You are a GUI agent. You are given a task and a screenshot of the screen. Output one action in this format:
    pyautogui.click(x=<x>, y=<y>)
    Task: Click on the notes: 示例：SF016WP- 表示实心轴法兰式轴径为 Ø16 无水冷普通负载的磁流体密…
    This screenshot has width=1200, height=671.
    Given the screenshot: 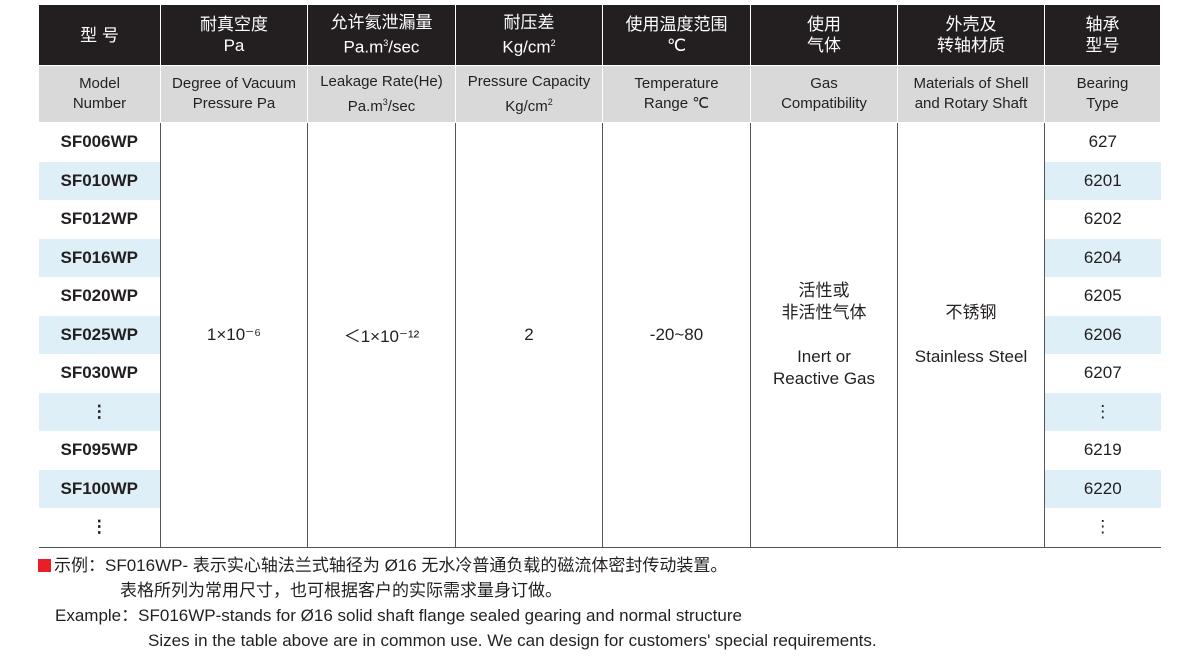 What is the action you would take?
    pyautogui.click(x=457, y=603)
    